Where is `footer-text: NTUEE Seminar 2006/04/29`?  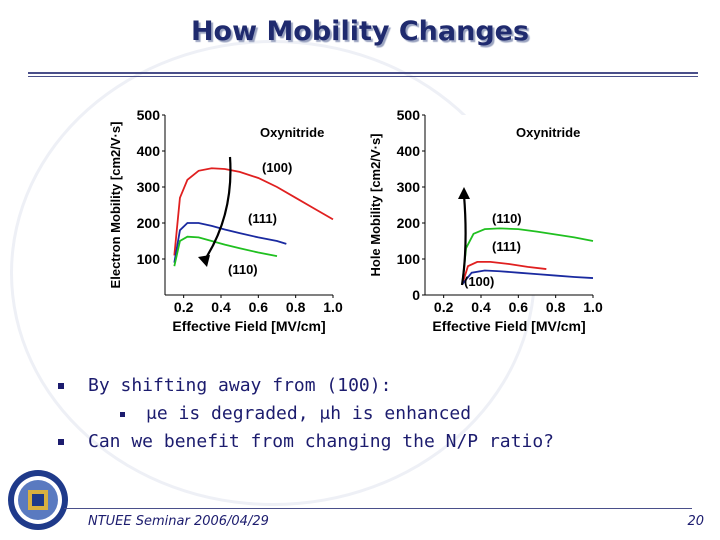 footer-text: NTUEE Seminar 2006/04/29 is located at coordinates (178, 521).